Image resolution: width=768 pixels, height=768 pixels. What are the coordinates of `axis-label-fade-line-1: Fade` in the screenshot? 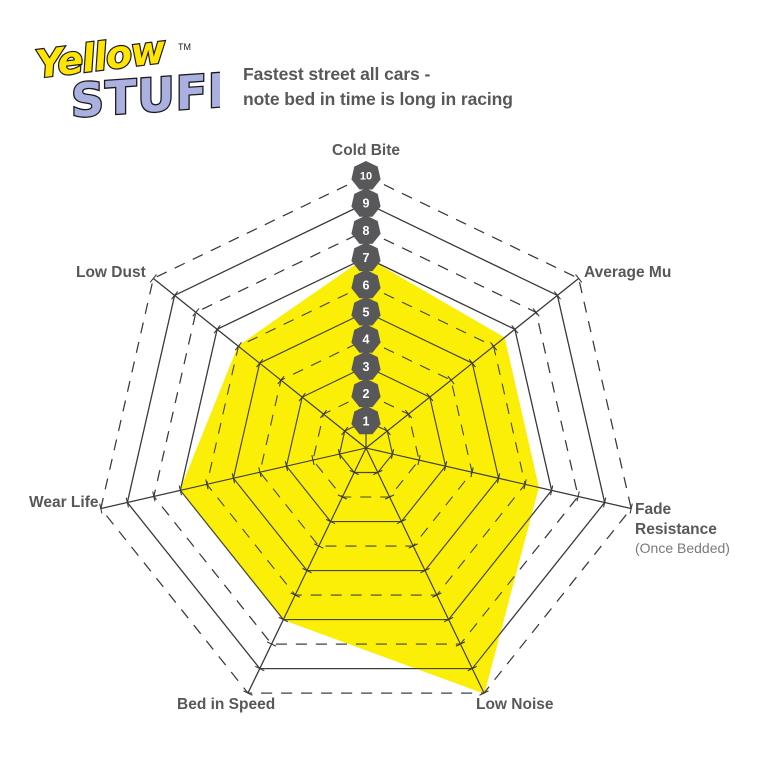 It's located at (653, 509).